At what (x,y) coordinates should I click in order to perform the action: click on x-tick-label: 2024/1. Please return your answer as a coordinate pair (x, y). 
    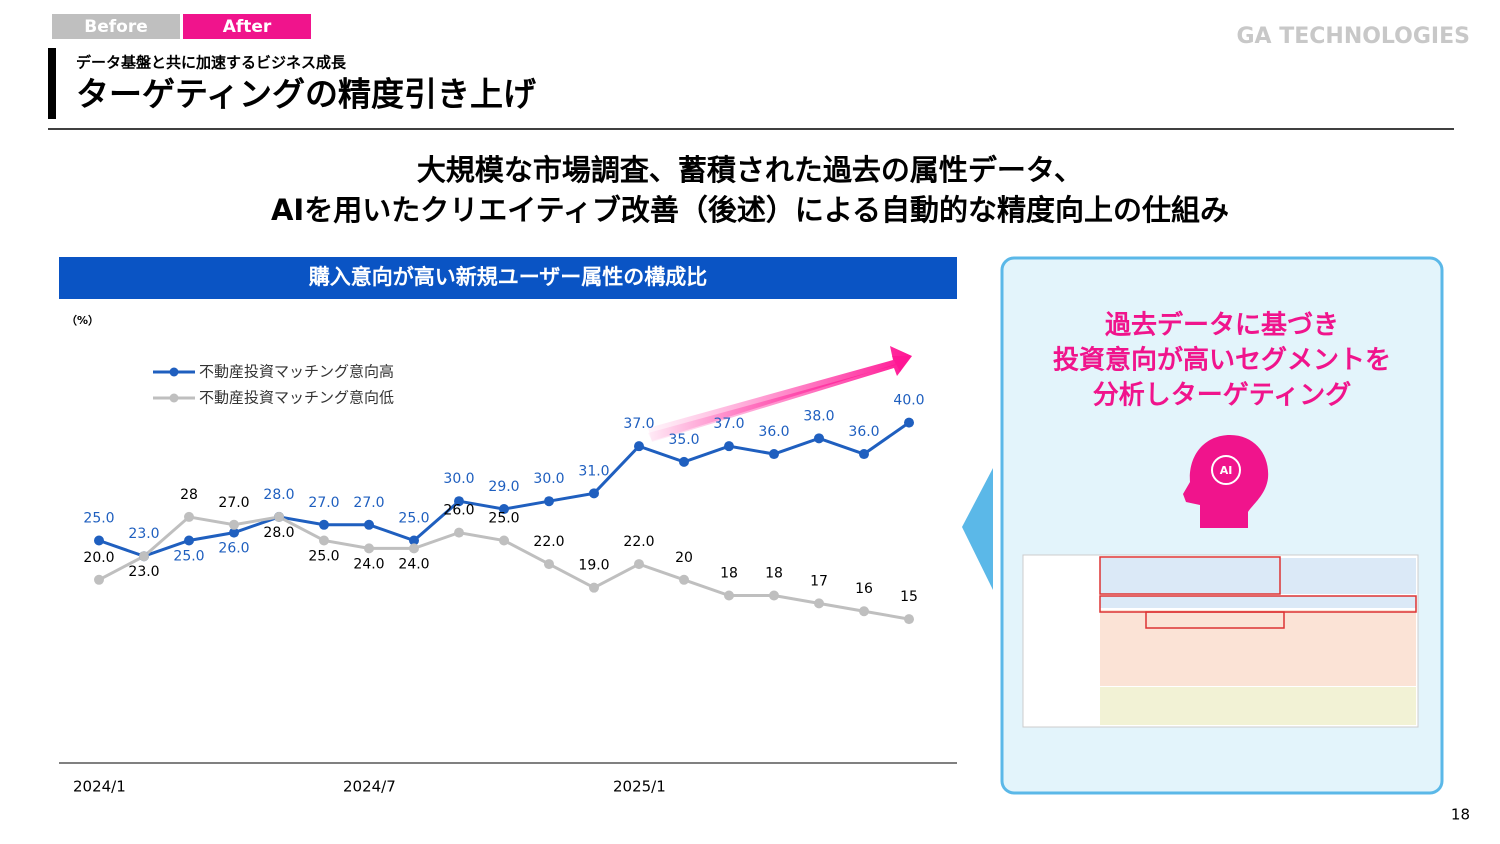
    Looking at the image, I should click on (99, 787).